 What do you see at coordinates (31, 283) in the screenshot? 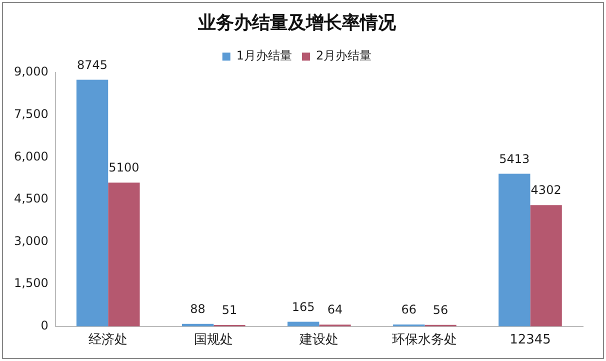
I see `y-tick-label: 1,500` at bounding box center [31, 283].